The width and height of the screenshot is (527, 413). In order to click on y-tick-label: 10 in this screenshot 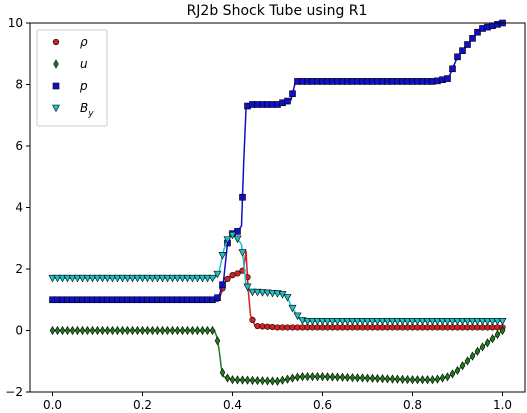, I will do `click(15, 23)`.